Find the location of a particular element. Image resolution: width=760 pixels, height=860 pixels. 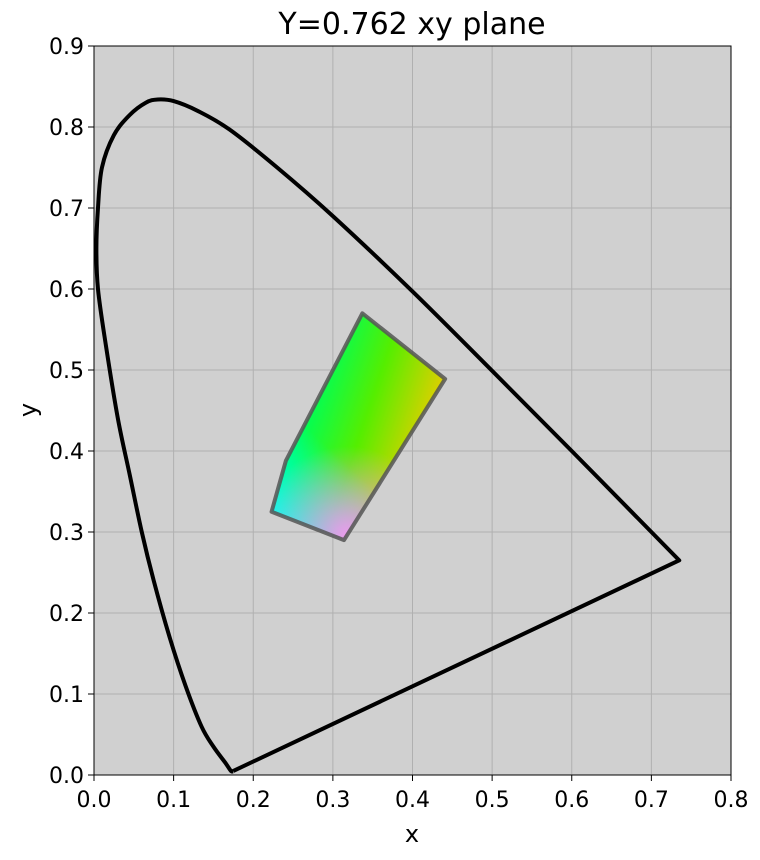

x-tick-label: 0.0 is located at coordinates (94, 800).